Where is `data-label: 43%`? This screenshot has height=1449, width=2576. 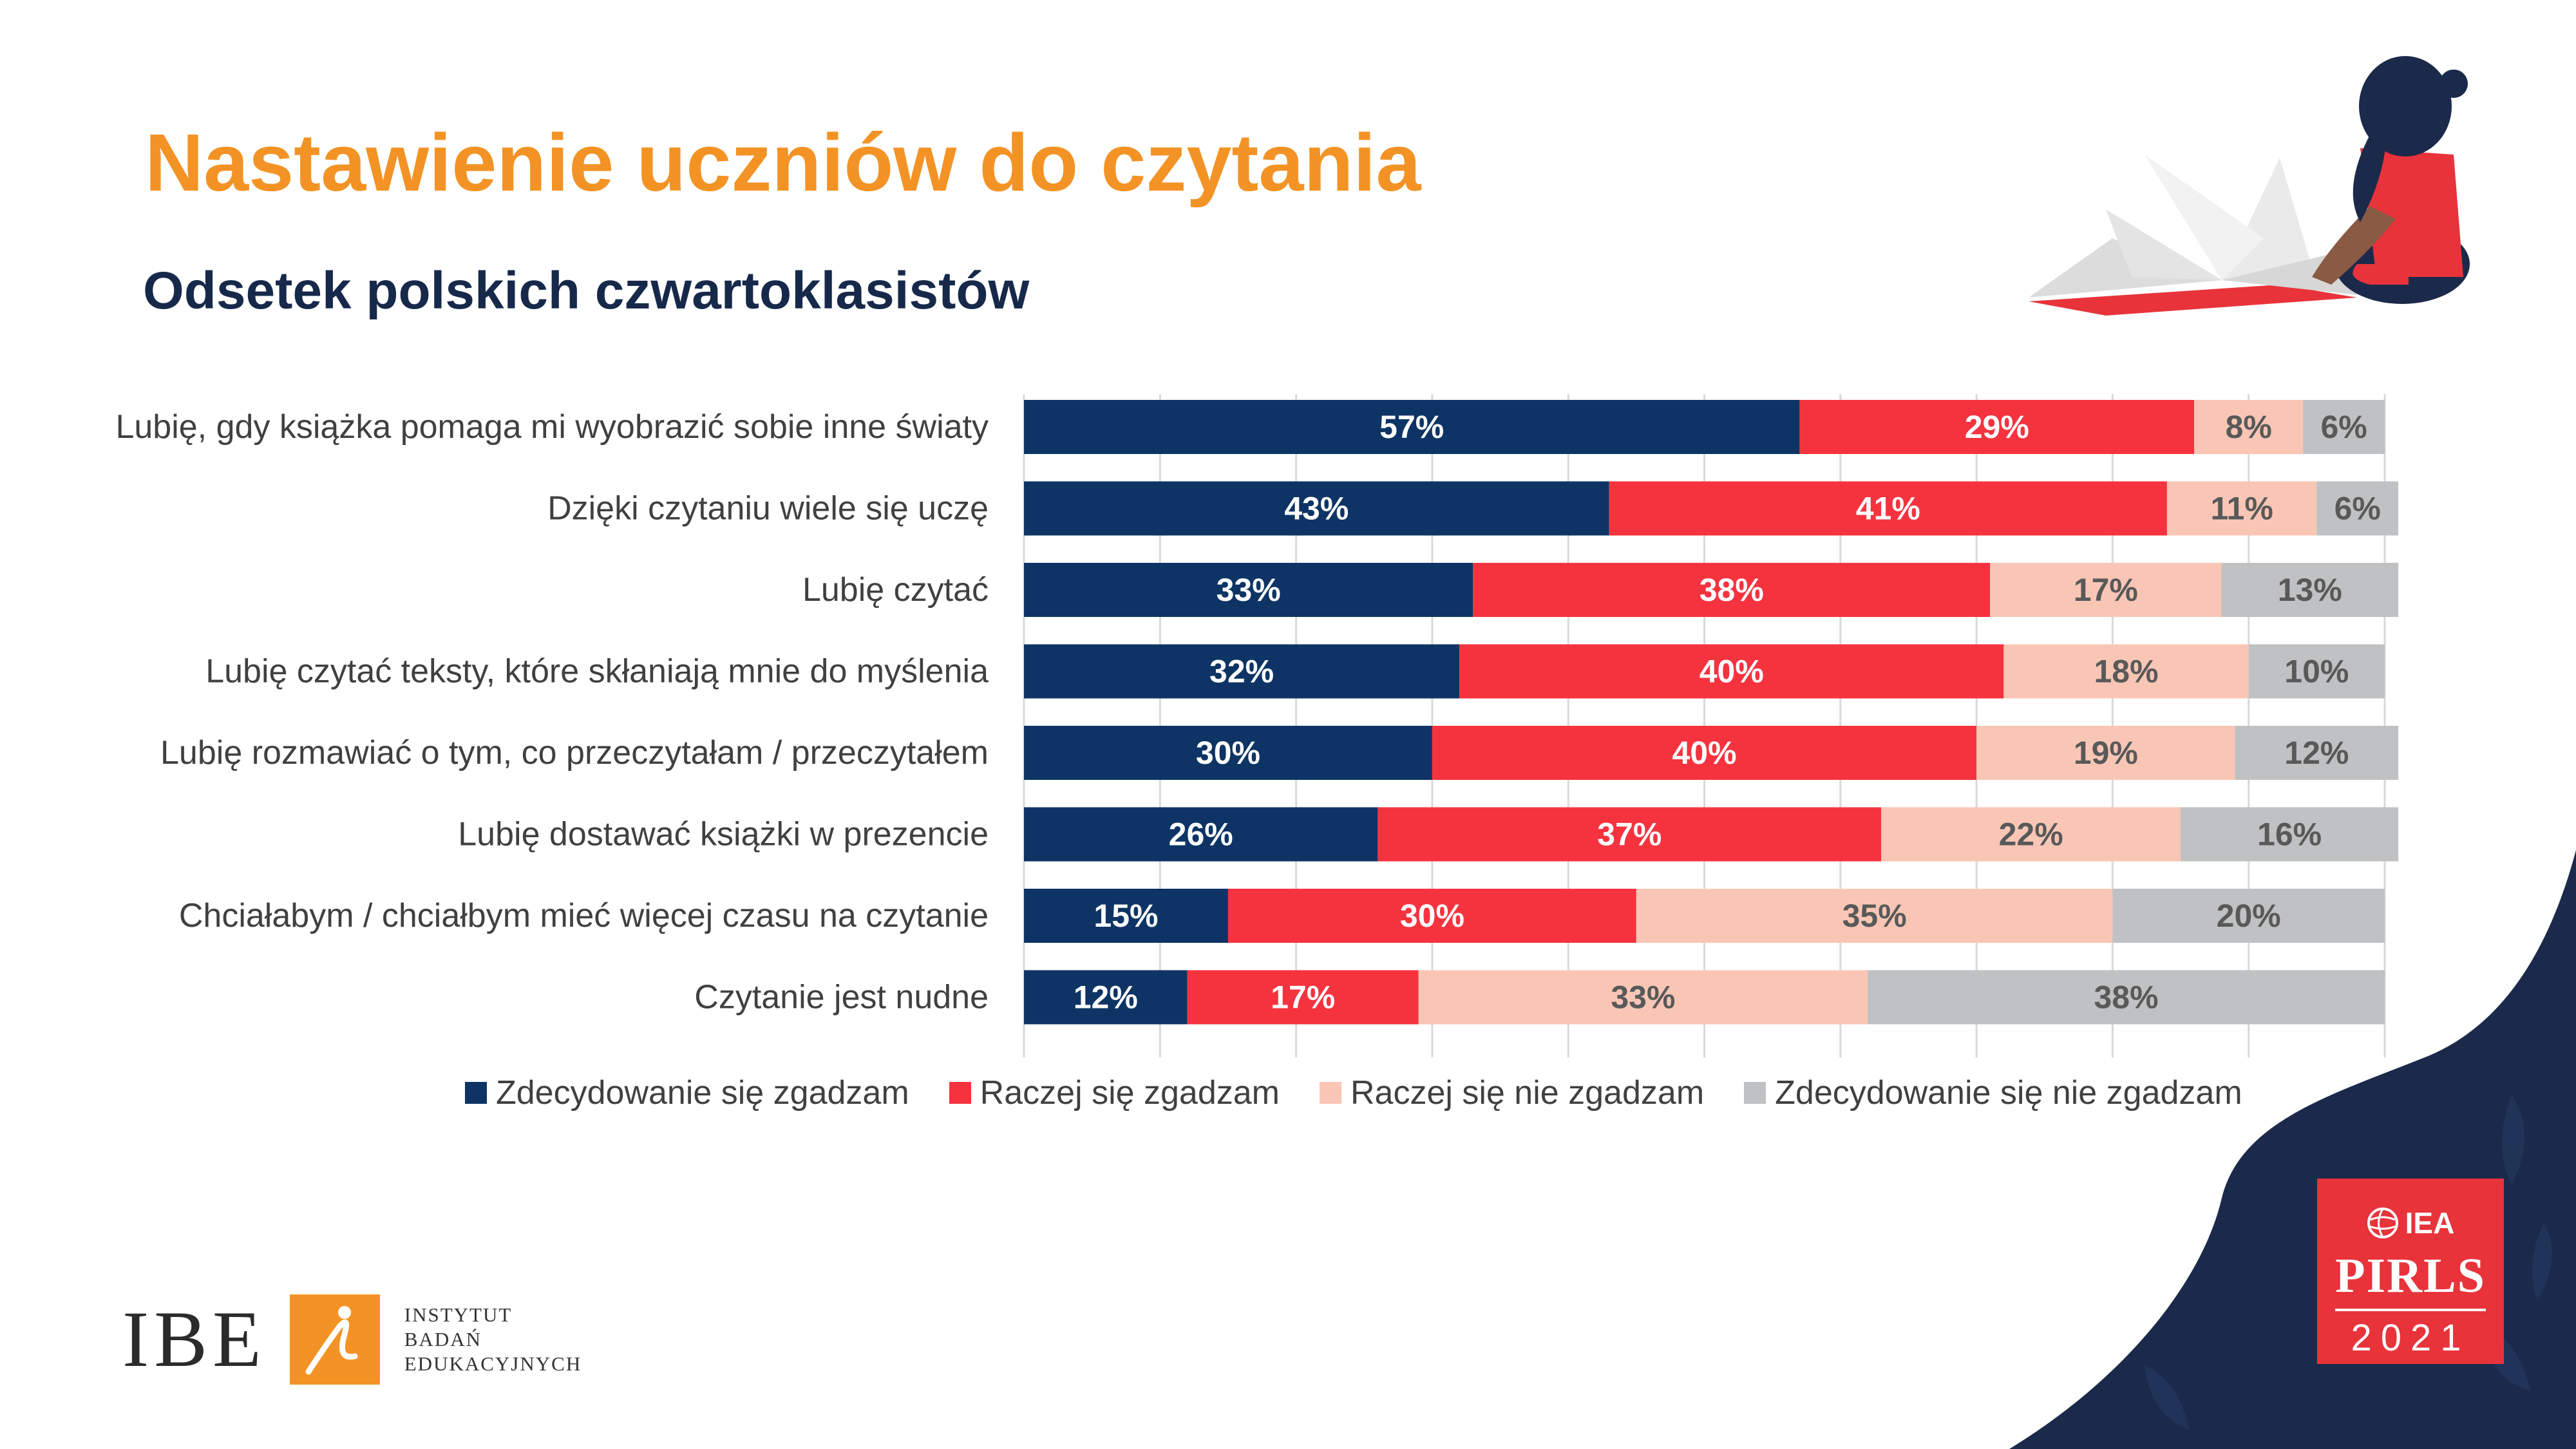 data-label: 43% is located at coordinates (1317, 509).